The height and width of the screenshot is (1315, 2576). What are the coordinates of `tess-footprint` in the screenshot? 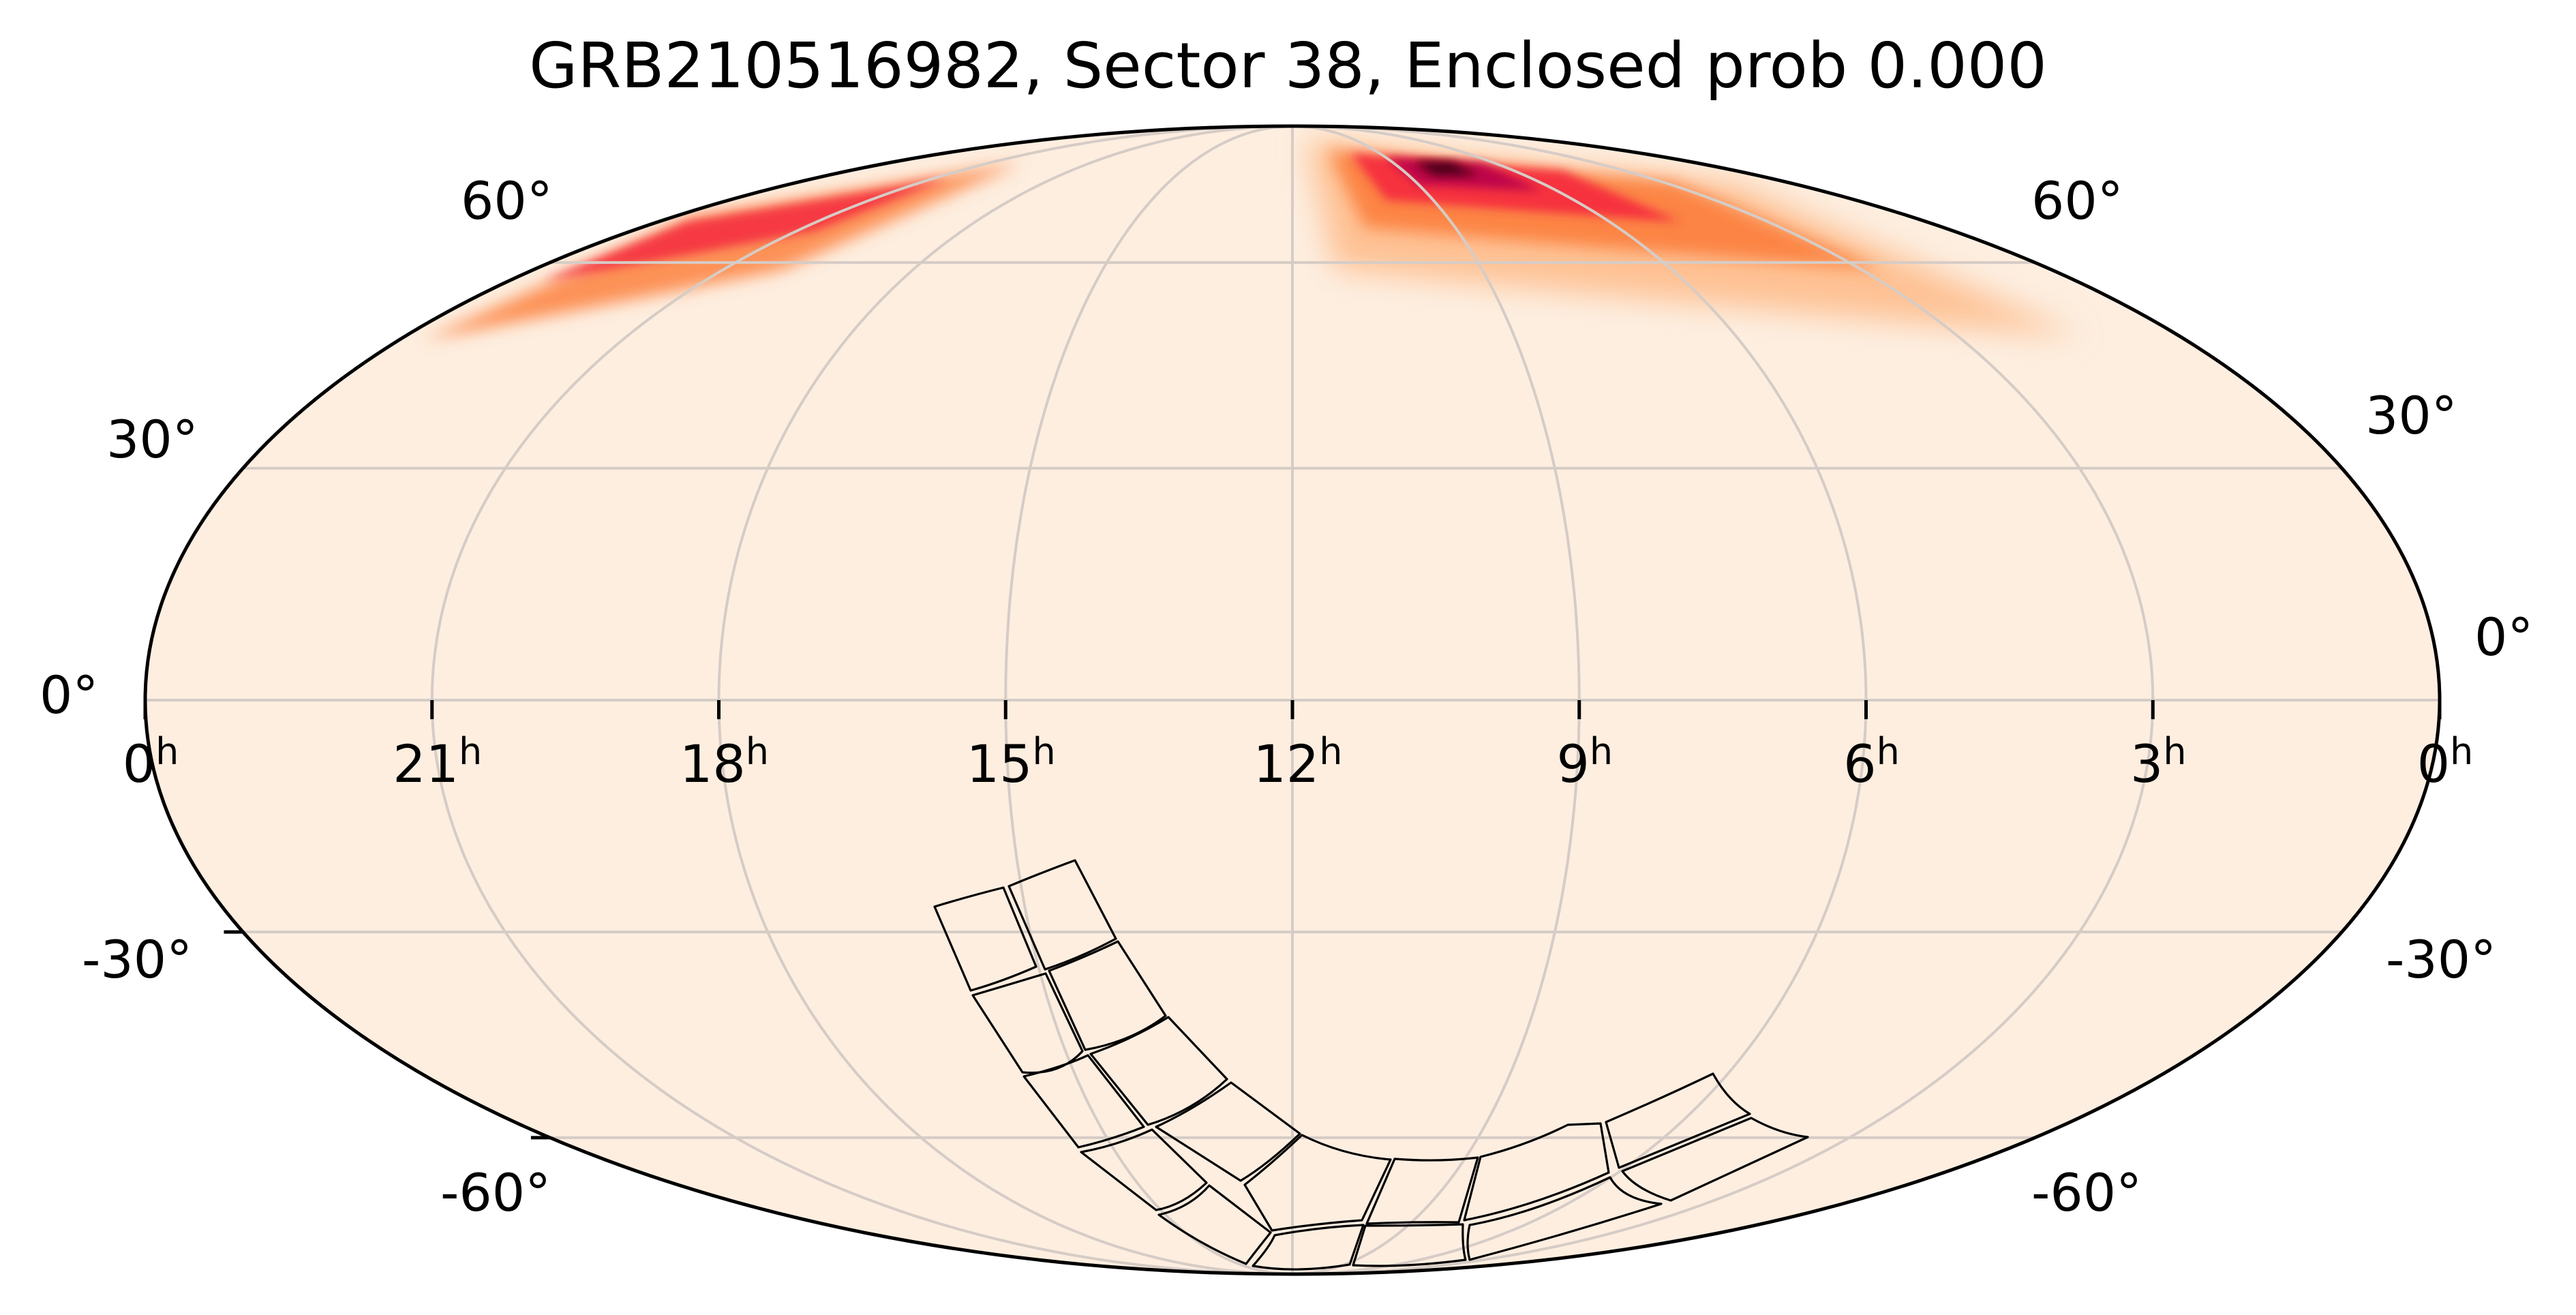 It's located at (1371, 1065).